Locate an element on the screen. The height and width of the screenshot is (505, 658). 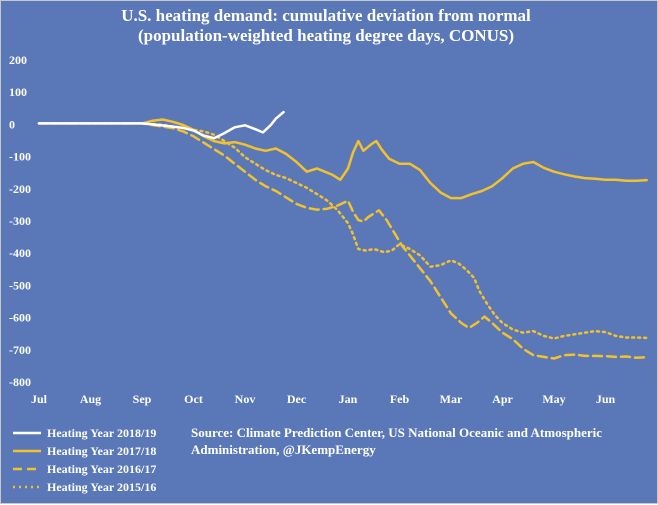
y-tick-label: -200 is located at coordinates (20, 189).